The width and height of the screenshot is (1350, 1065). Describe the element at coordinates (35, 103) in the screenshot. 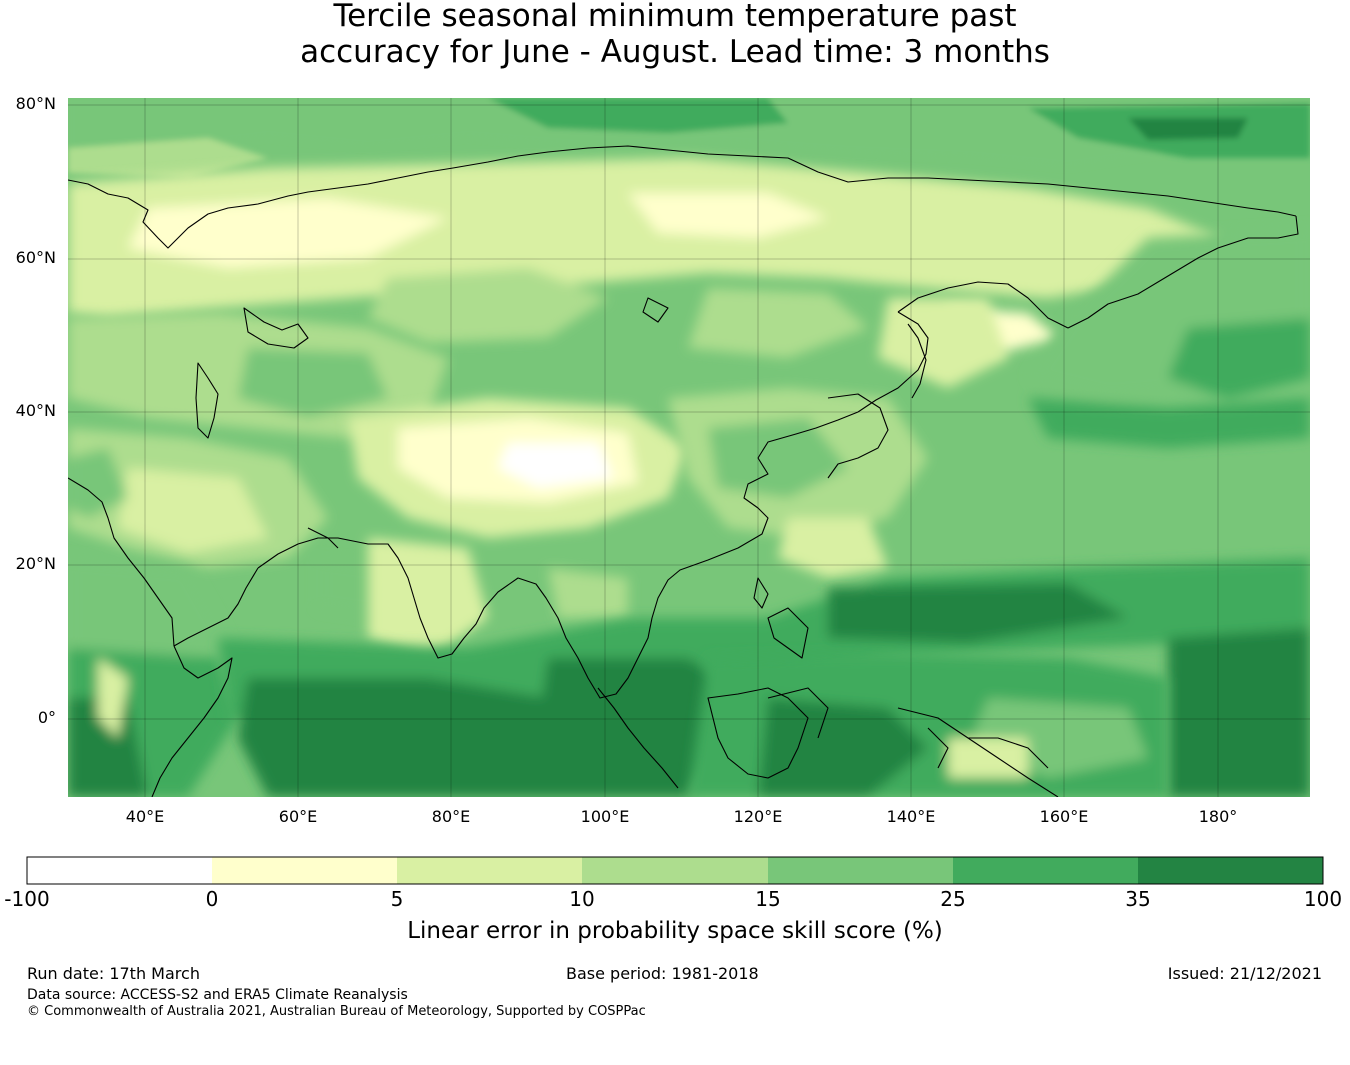

I see `lat-label-80n: 80°N` at that location.